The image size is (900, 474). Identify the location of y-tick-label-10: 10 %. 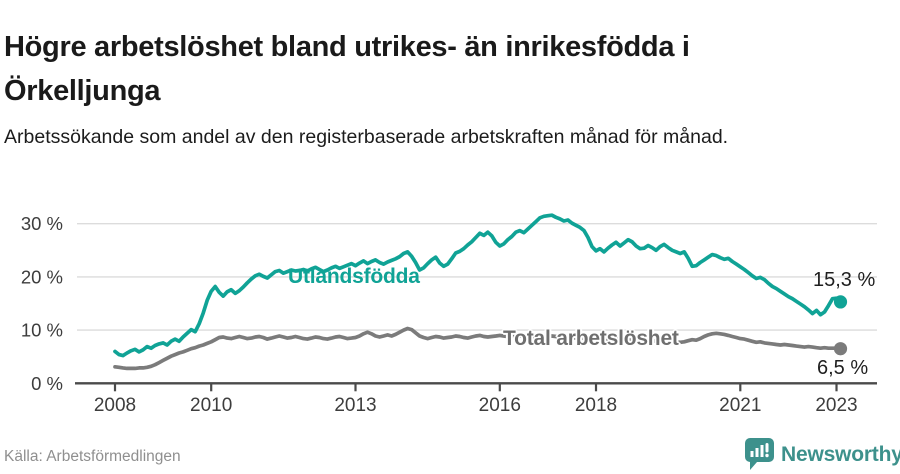
(42, 330).